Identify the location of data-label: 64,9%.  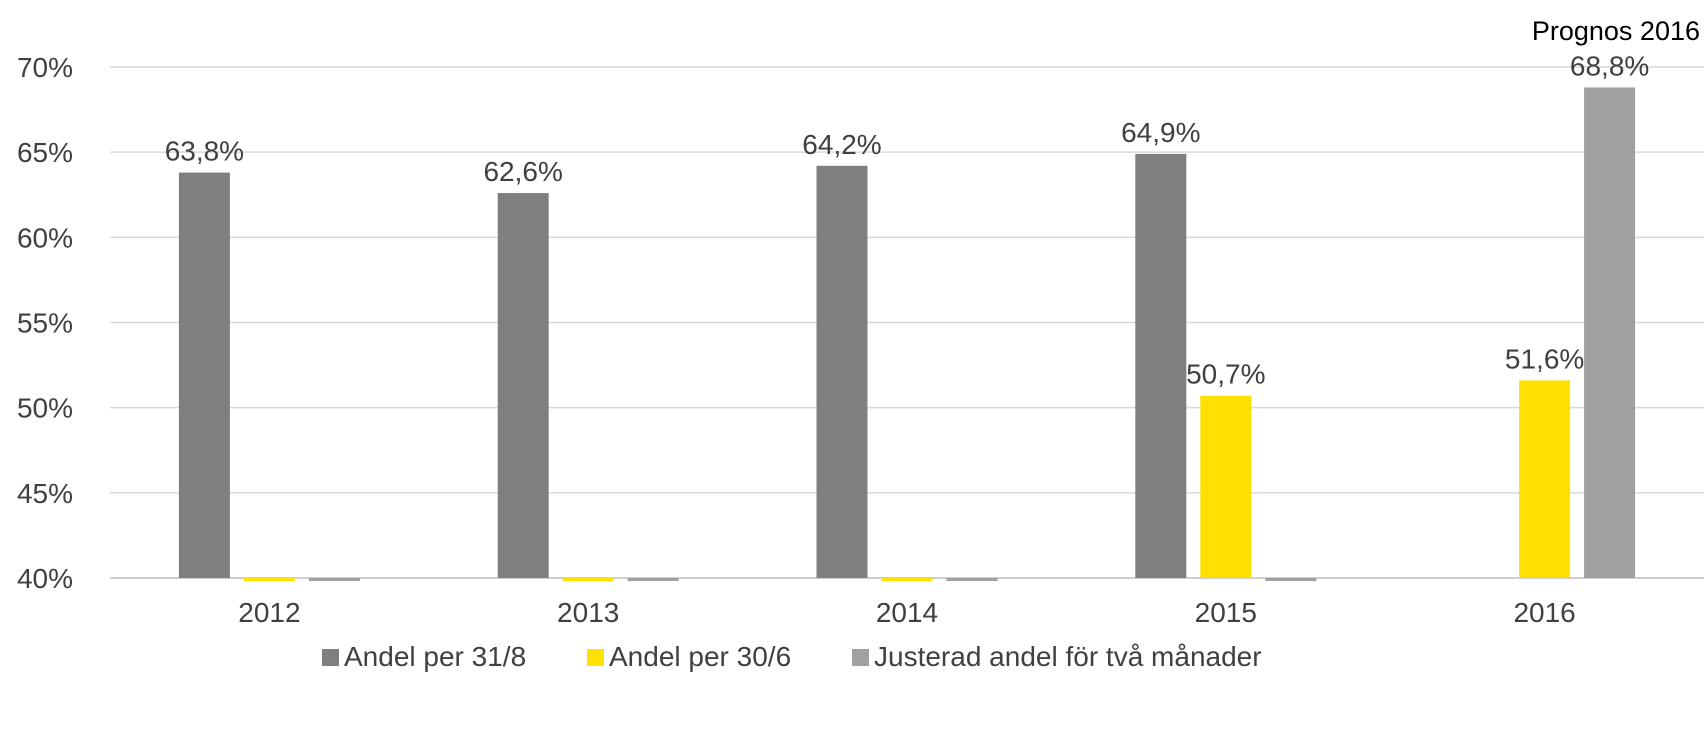
(1160, 132).